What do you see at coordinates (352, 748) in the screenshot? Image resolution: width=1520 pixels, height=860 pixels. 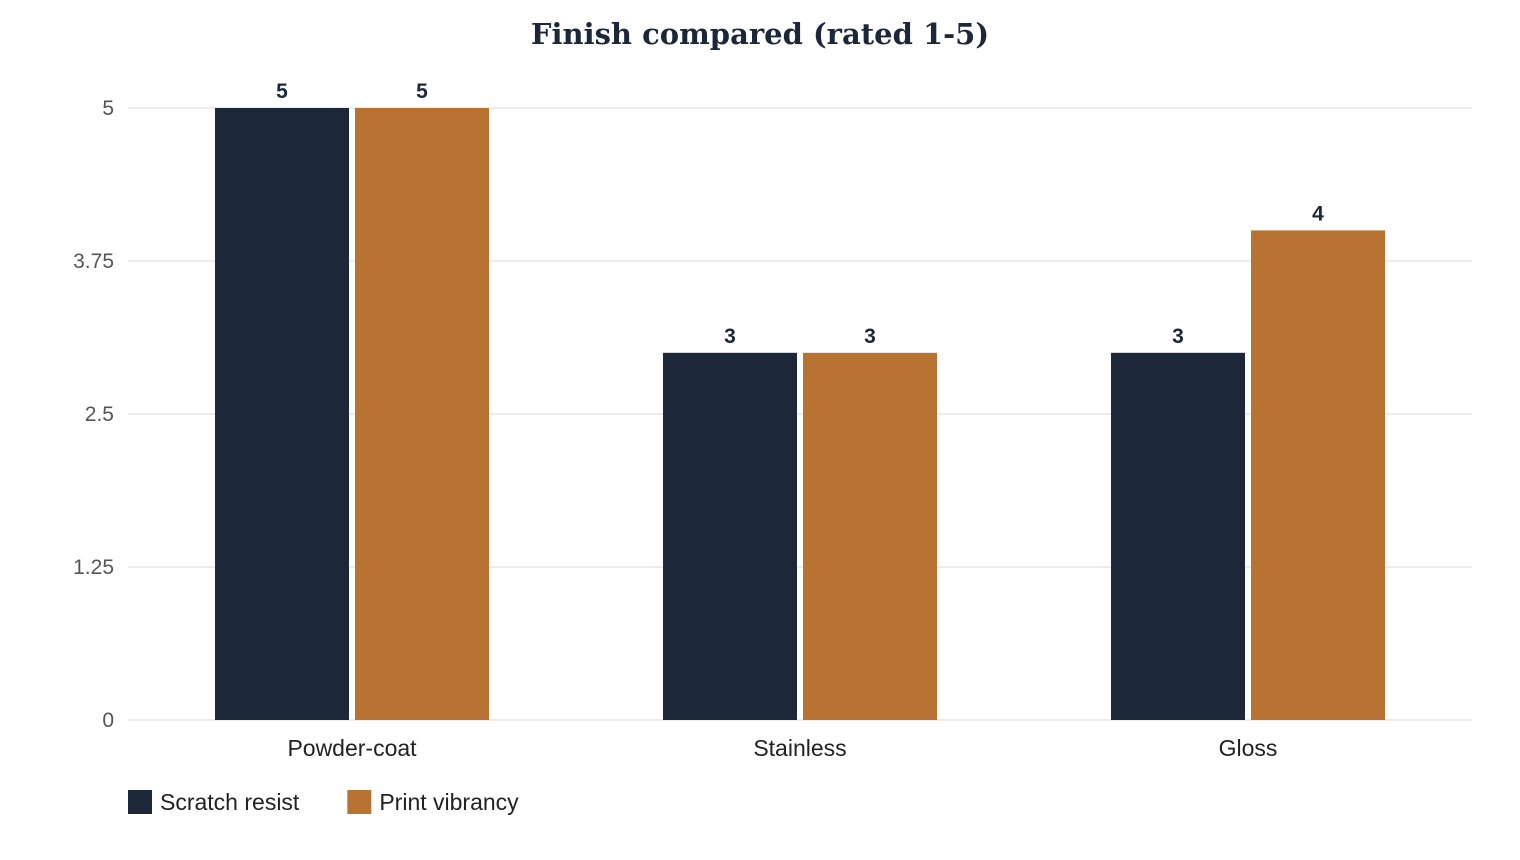 I see `x-category-label: Powder-coat` at bounding box center [352, 748].